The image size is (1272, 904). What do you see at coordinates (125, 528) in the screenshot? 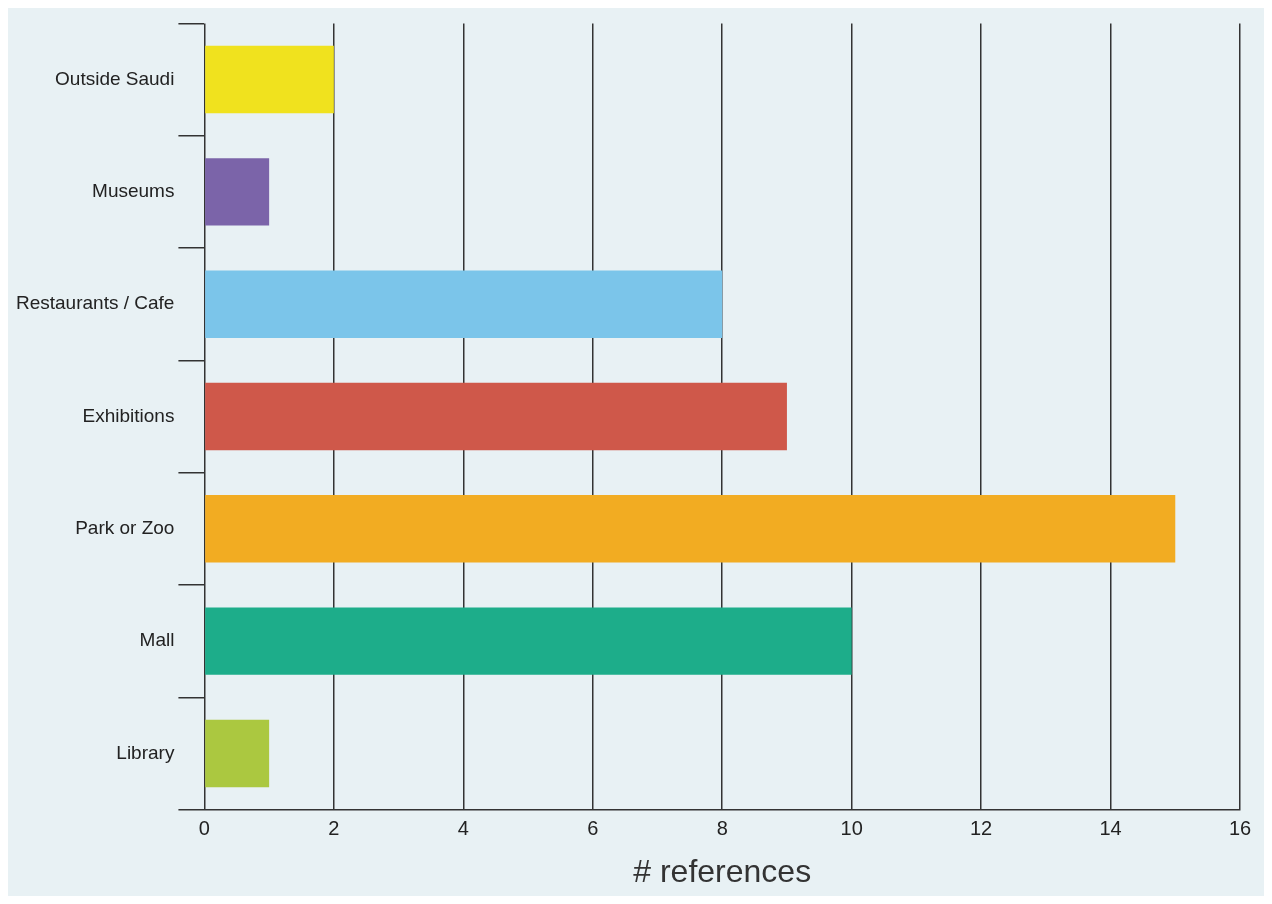
I see `y-tick-label: Park or Zoo` at bounding box center [125, 528].